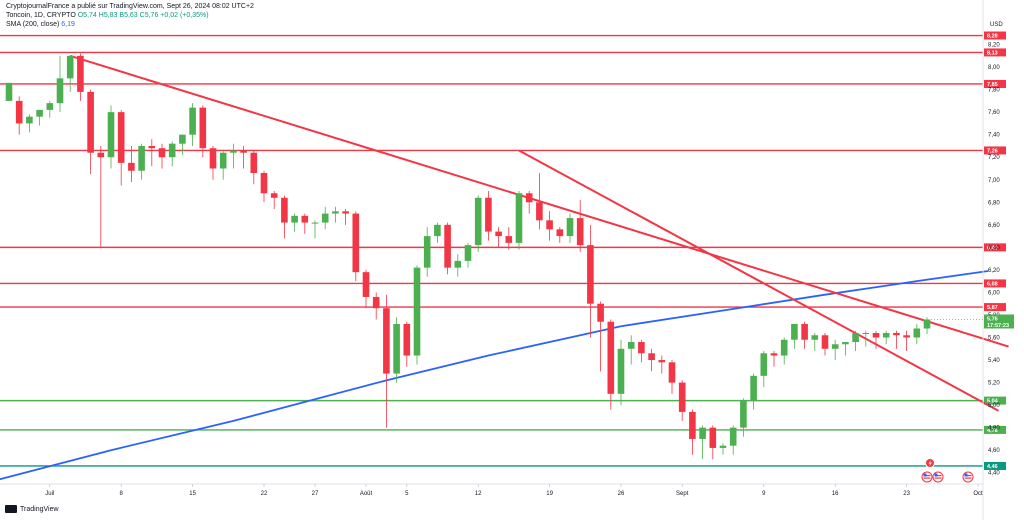 This screenshot has width=1024, height=520. What do you see at coordinates (33, 24) in the screenshot?
I see `sma-label: SMA (200, close)` at bounding box center [33, 24].